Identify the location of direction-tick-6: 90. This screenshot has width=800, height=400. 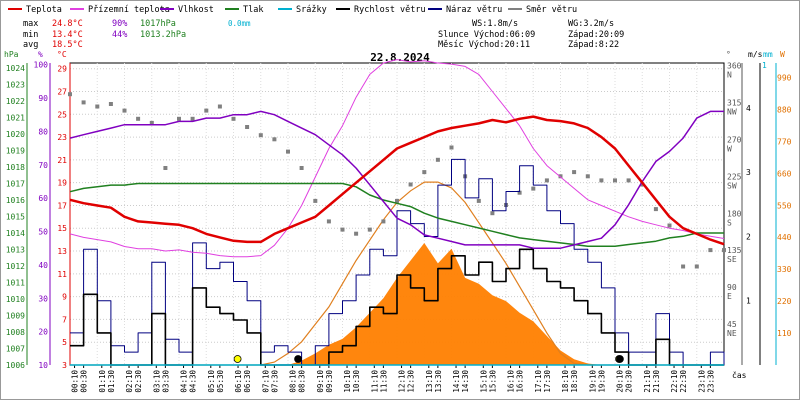
(732, 287).